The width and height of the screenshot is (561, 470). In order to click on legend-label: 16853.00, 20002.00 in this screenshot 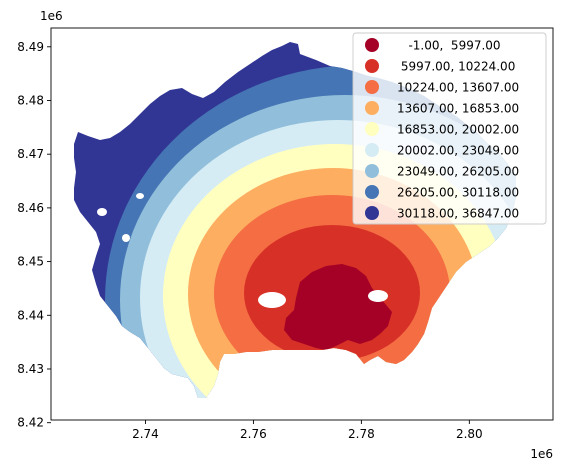, I will do `click(458, 130)`.